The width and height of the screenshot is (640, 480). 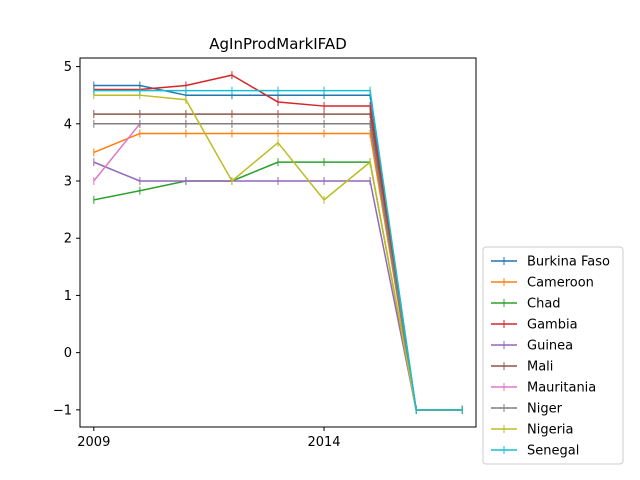 I want to click on legend-item: Senegal, so click(x=535, y=451).